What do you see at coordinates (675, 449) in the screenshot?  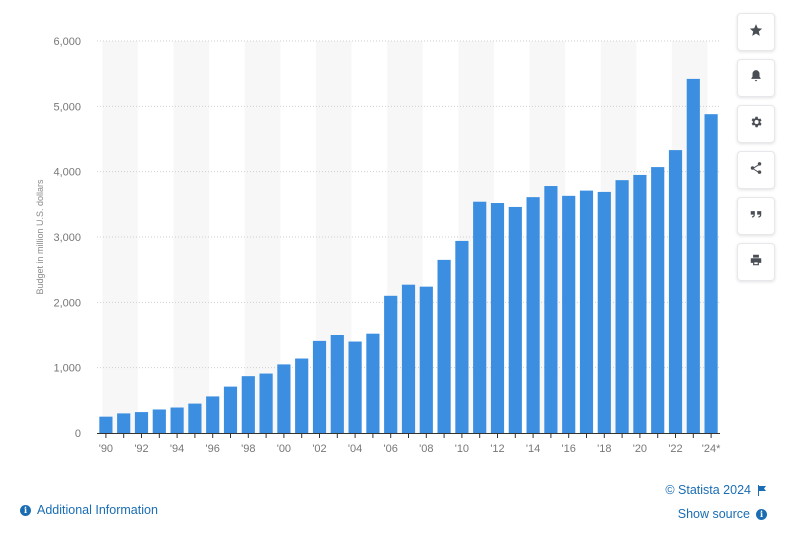 I see `x-tick-label: '22` at bounding box center [675, 449].